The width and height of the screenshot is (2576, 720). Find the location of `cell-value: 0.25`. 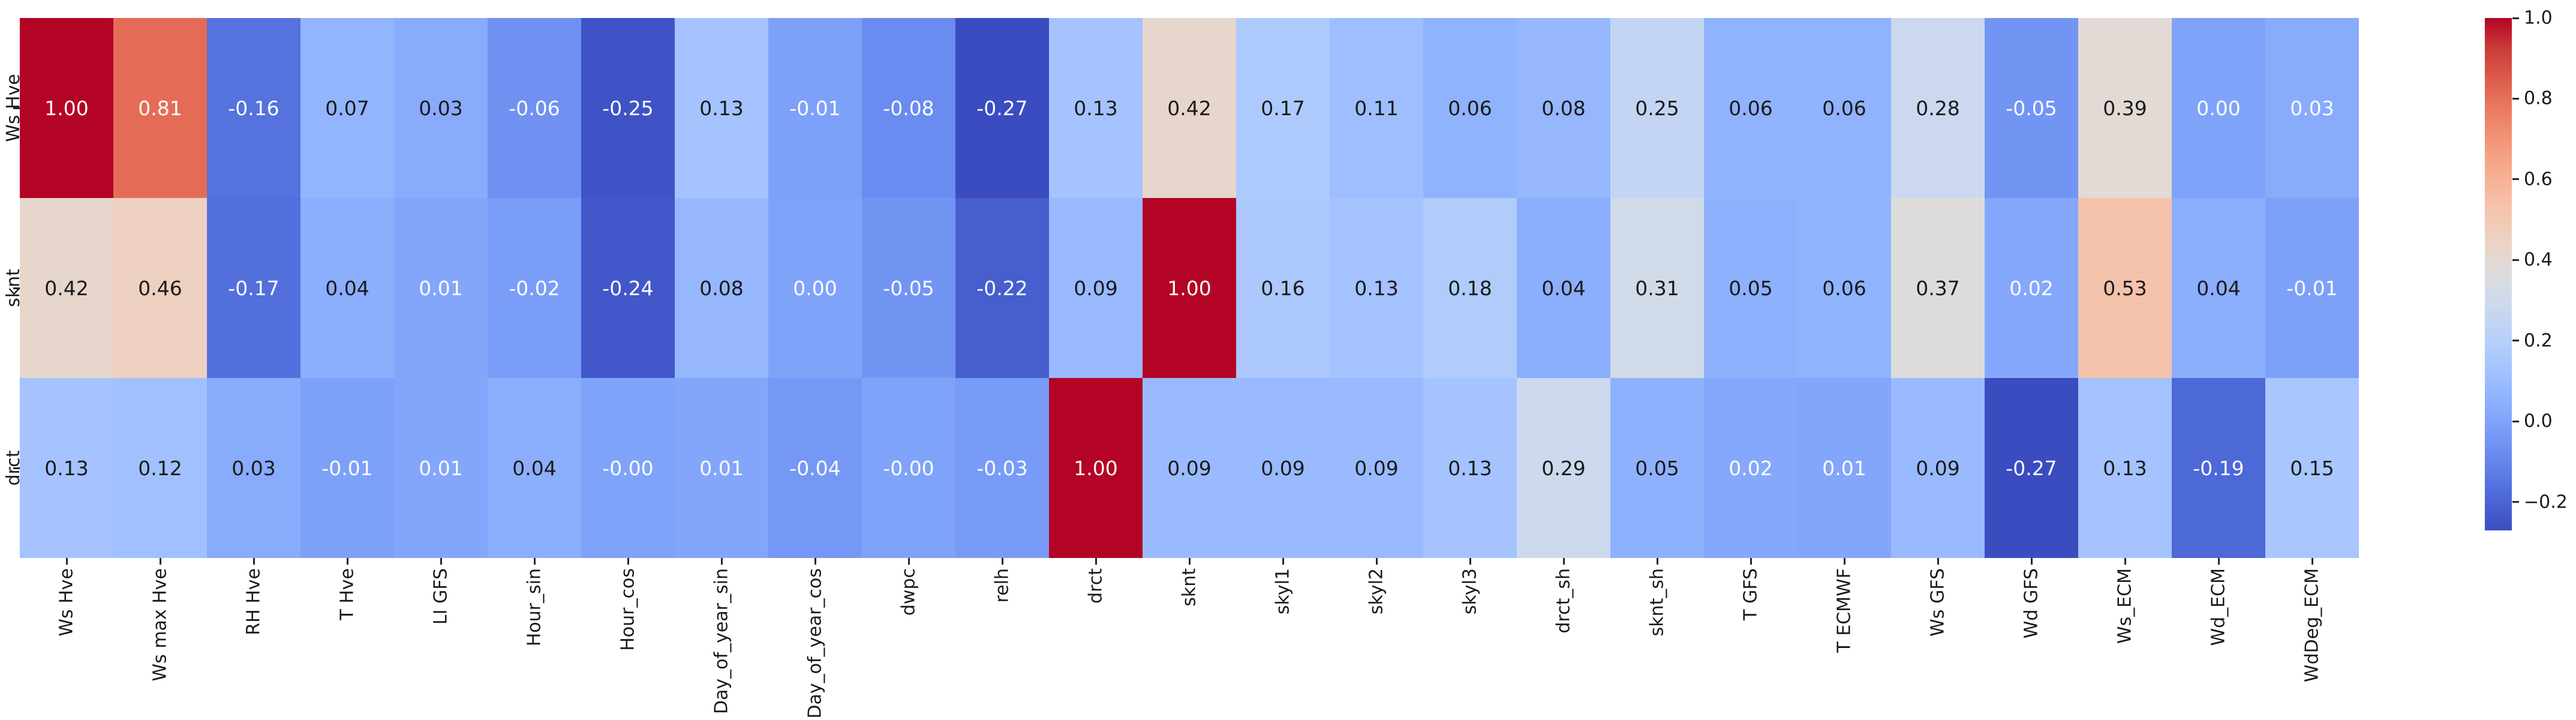

cell-value: 0.25 is located at coordinates (1657, 108).